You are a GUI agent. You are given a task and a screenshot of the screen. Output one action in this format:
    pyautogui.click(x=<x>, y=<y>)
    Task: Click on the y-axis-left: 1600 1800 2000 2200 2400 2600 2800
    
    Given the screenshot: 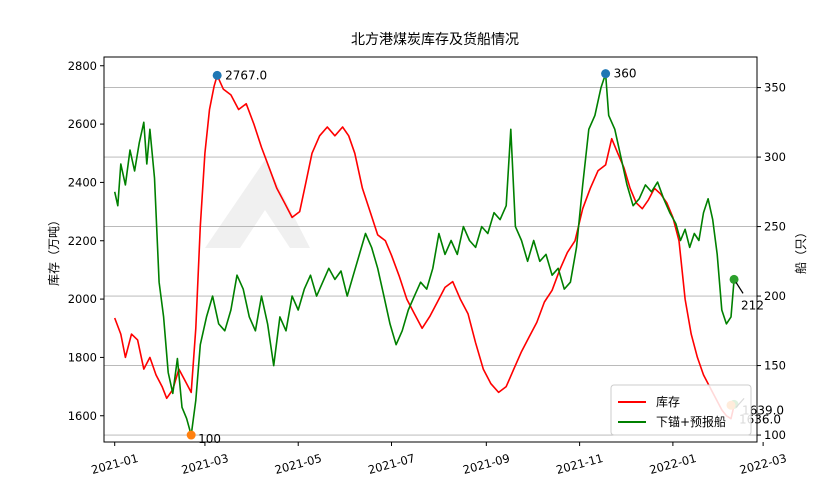 What is the action you would take?
    pyautogui.click(x=86, y=241)
    